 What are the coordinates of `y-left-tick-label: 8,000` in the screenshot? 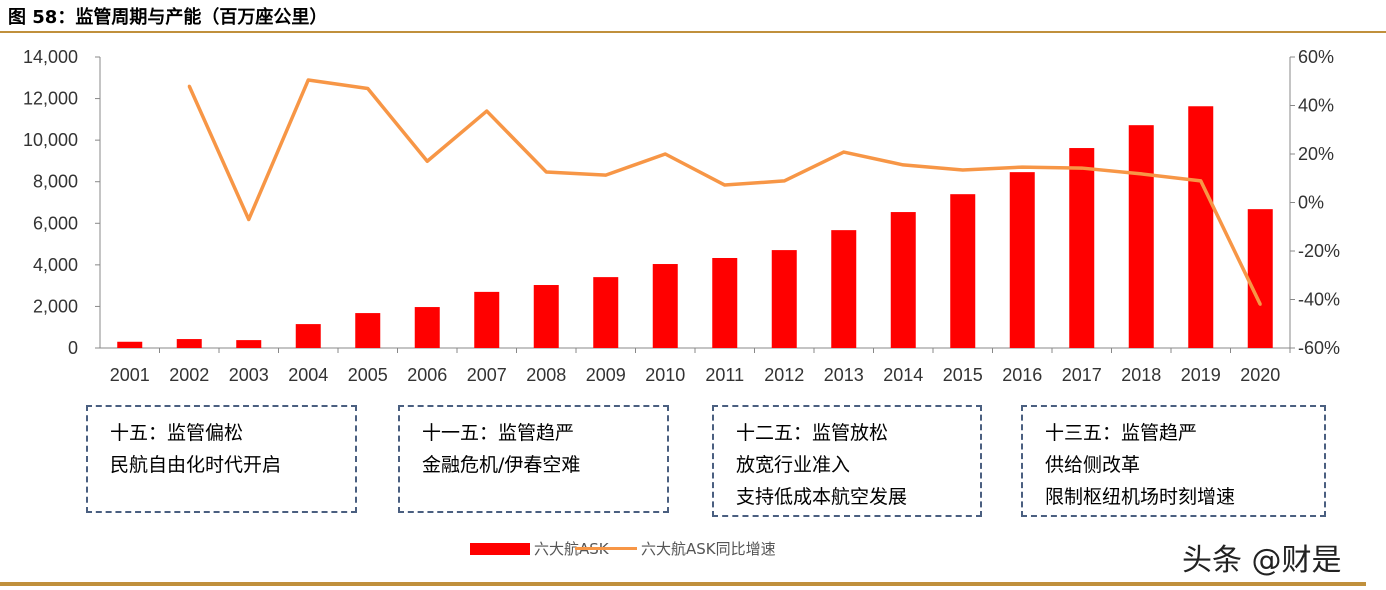 It's located at (55, 182).